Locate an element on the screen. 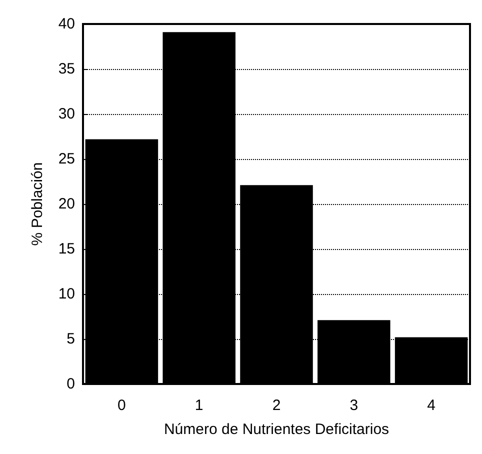 The width and height of the screenshot is (482, 454). y-axis-title: % Población is located at coordinates (37, 204).